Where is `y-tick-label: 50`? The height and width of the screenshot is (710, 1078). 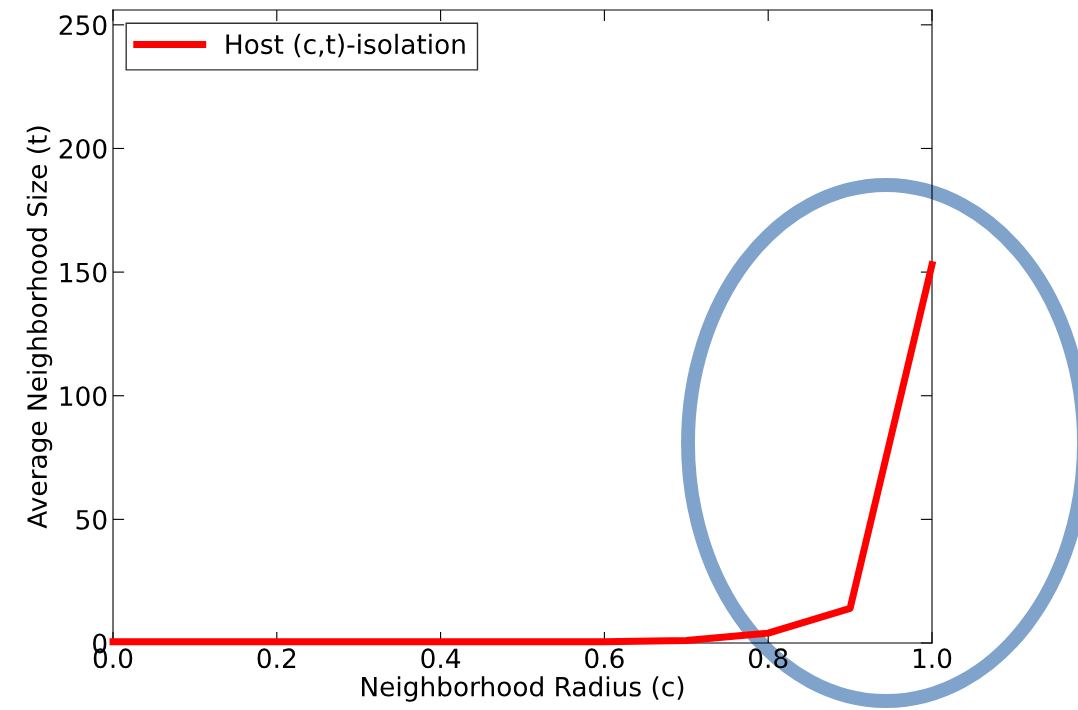
y-tick-label: 50 is located at coordinates (91, 519).